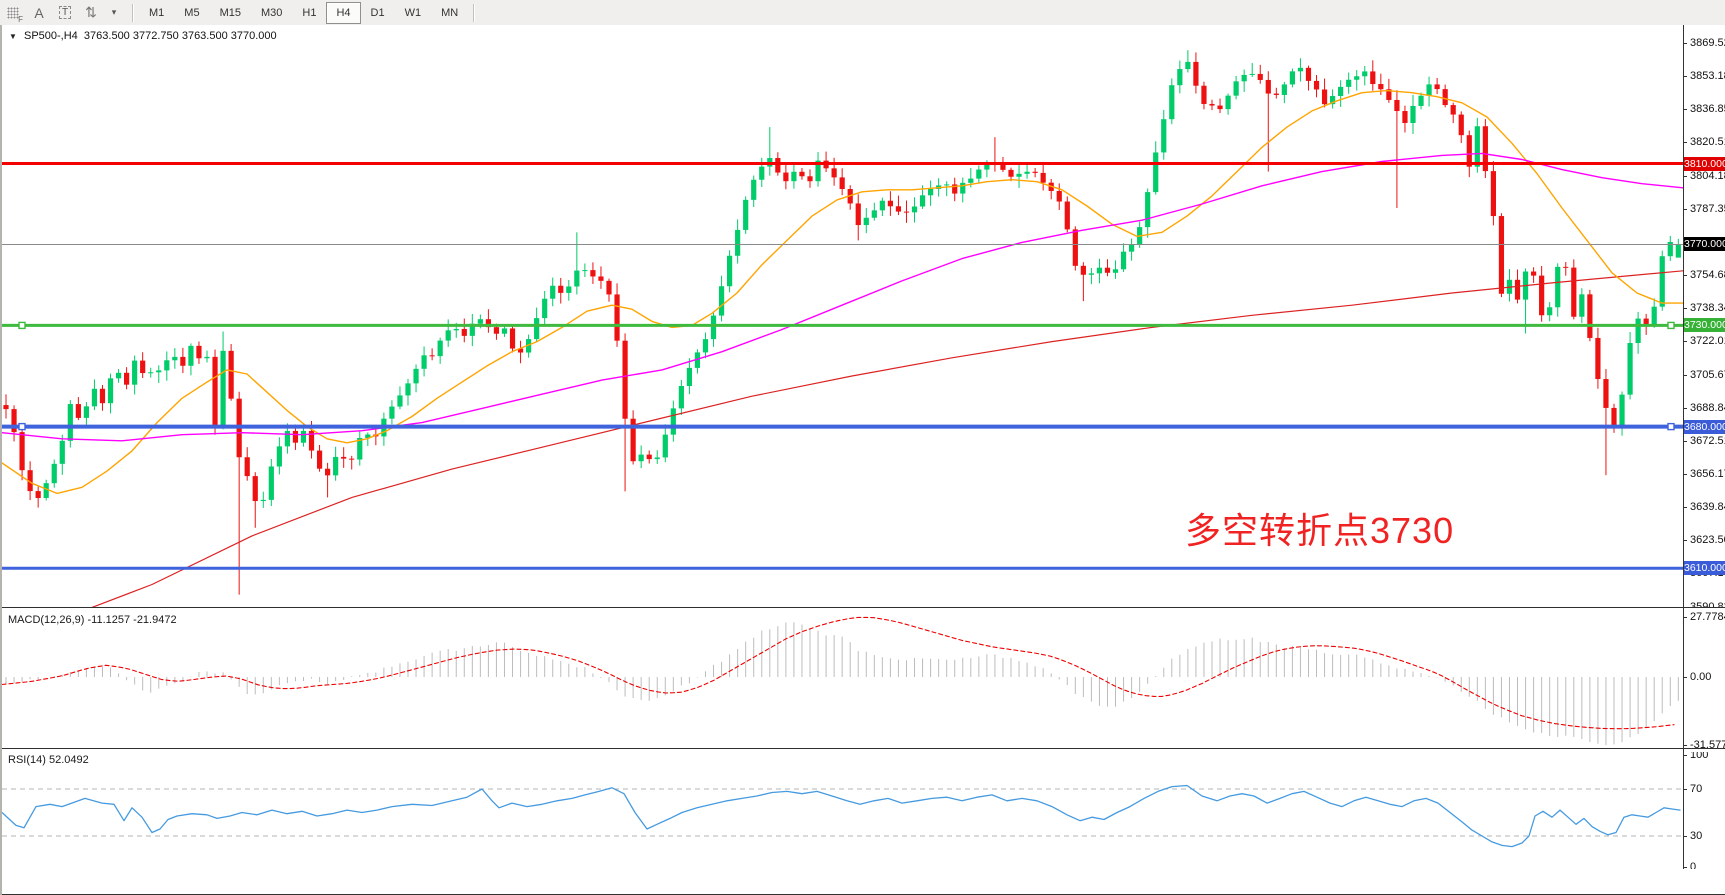 The image size is (1725, 895). What do you see at coordinates (65, 13) in the screenshot?
I see `text-box-icon: T` at bounding box center [65, 13].